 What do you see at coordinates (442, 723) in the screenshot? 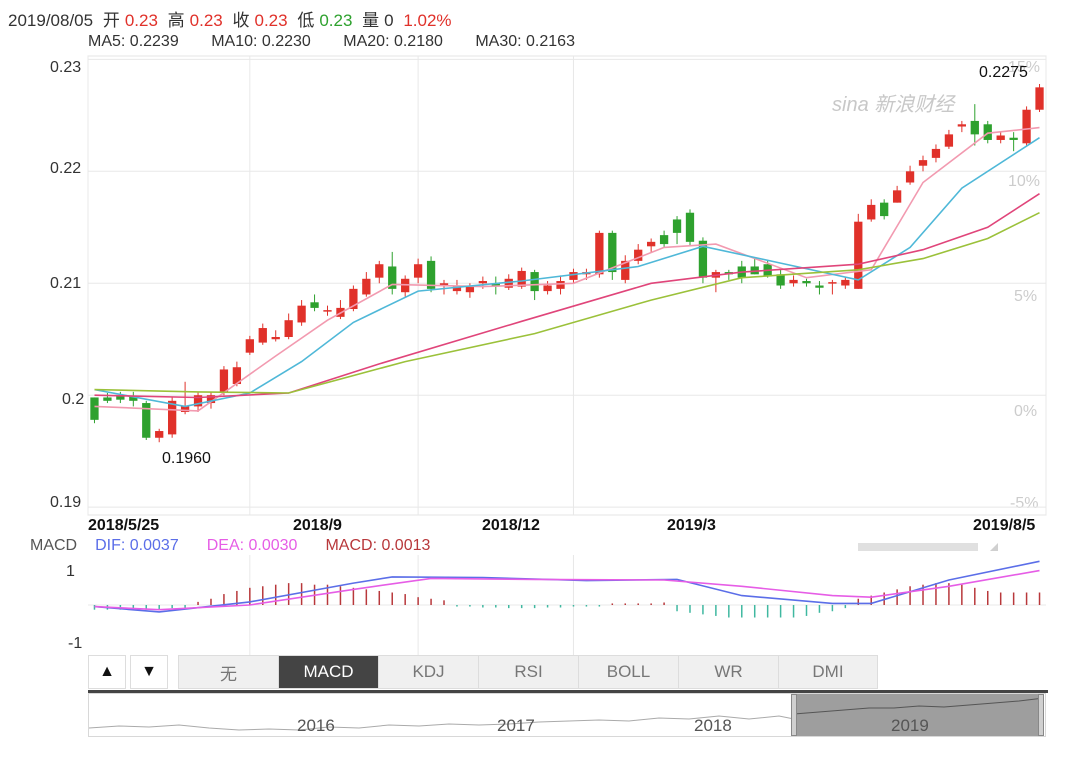
I see `navigator-overview` at bounding box center [442, 723].